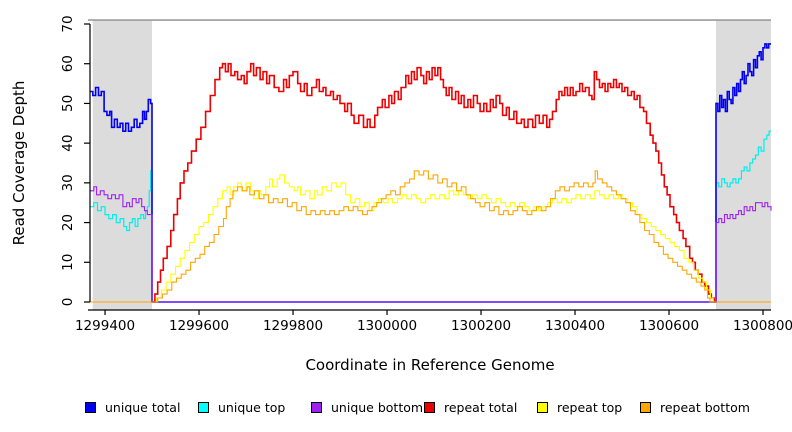 Image resolution: width=792 pixels, height=432 pixels. What do you see at coordinates (590, 407) in the screenshot?
I see `legend-label: repeat top` at bounding box center [590, 407].